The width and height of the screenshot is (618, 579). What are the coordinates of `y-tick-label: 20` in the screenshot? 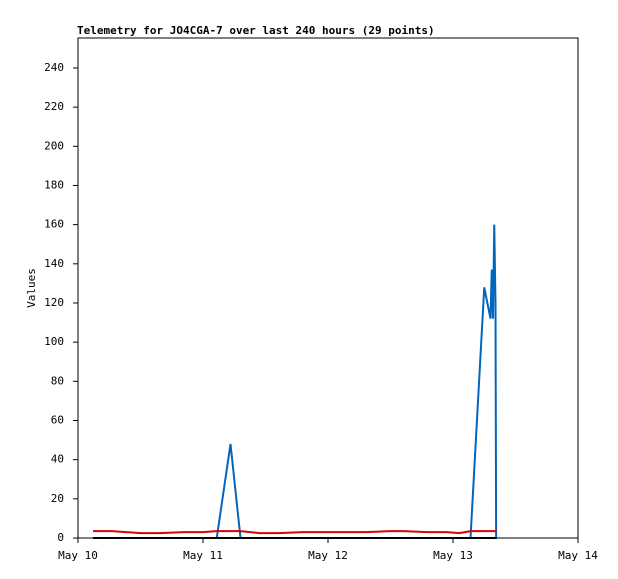 It's located at (57, 498).